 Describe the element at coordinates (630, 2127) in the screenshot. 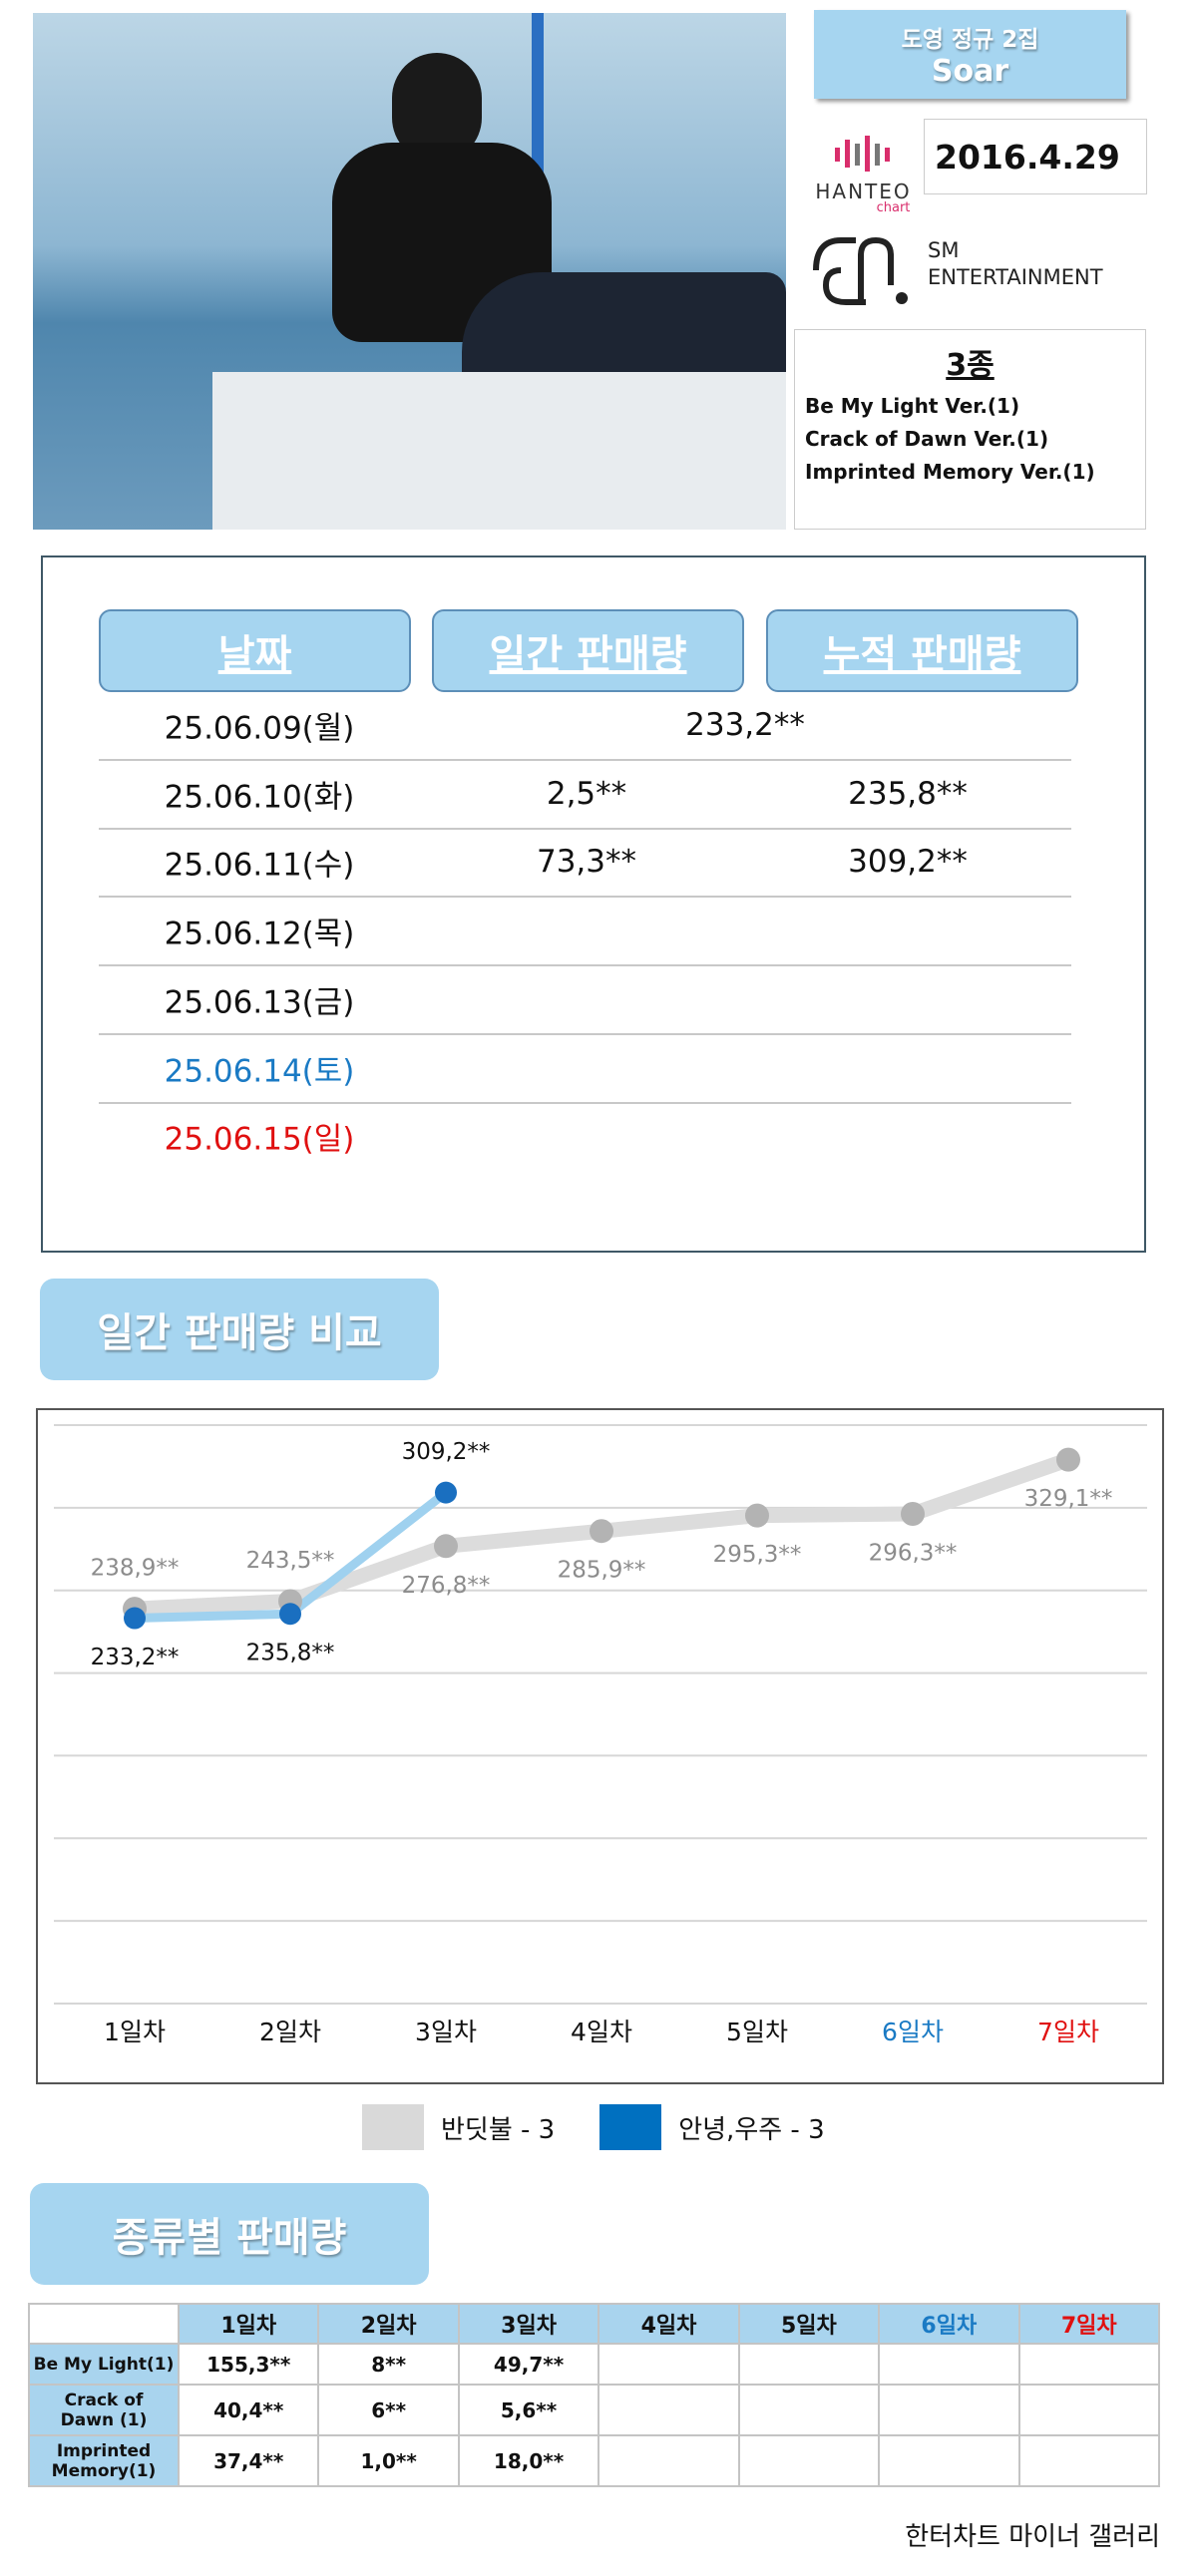

I see `legend-swatch` at that location.